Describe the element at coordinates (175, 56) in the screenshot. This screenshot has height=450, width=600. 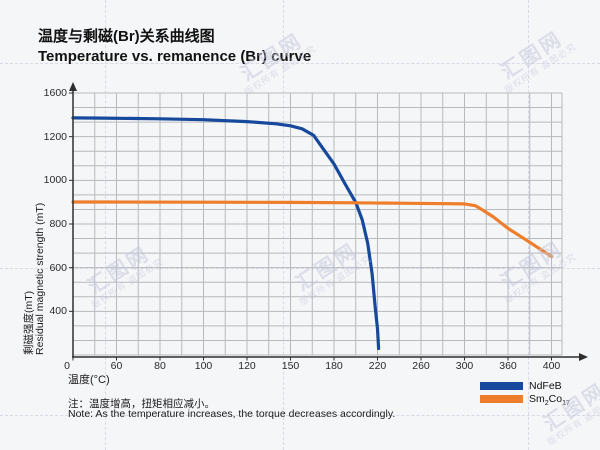
I see `chart-title-en: Temperature vs. remanence (Br) curve` at that location.